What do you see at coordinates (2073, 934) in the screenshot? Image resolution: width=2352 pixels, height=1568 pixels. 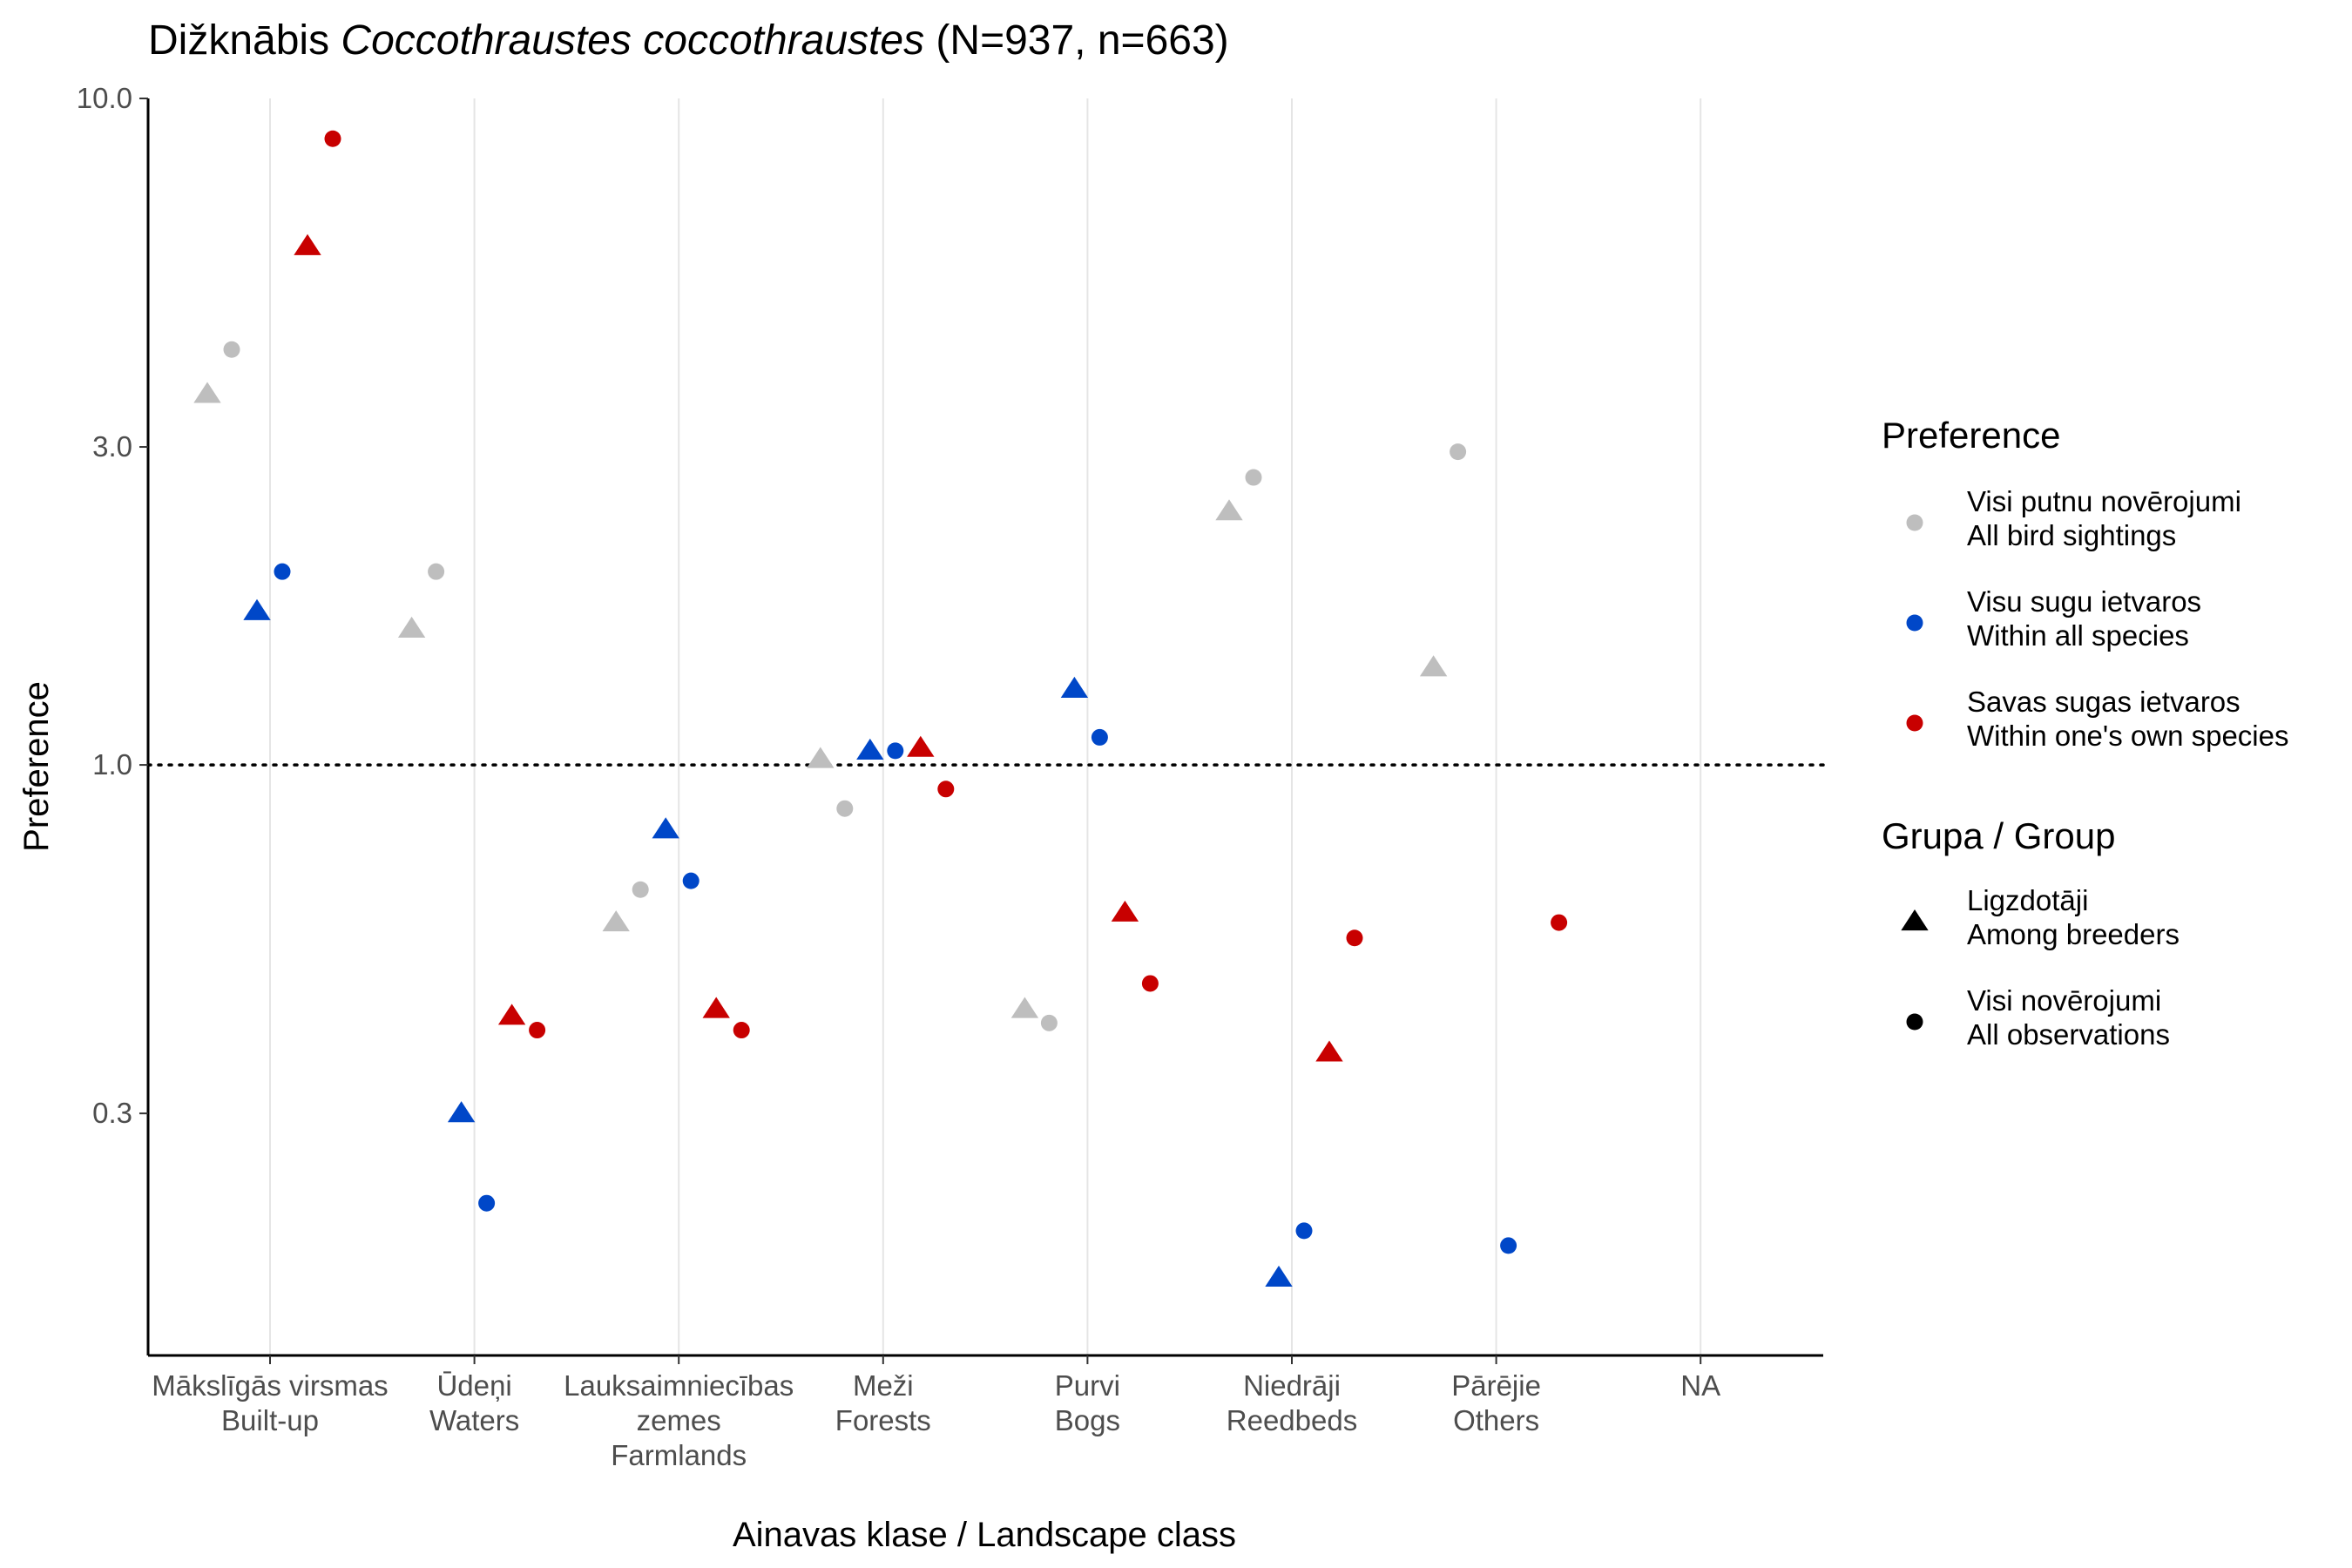 I see `legend-label: Among breeders` at bounding box center [2073, 934].